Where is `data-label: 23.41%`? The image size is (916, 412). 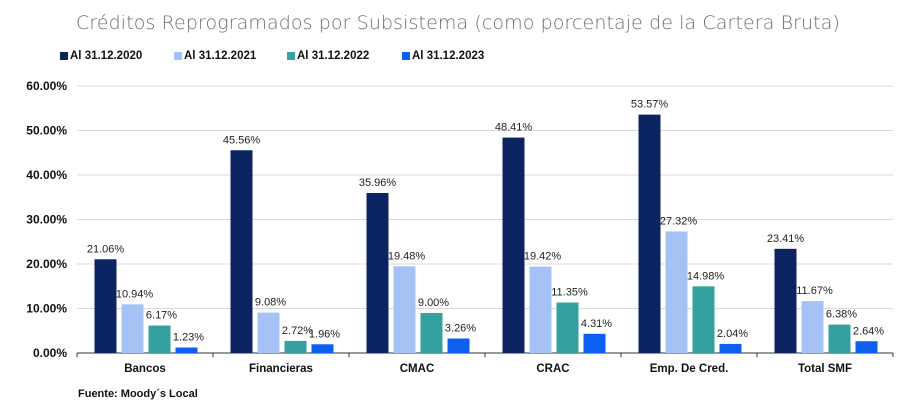 data-label: 23.41% is located at coordinates (786, 239).